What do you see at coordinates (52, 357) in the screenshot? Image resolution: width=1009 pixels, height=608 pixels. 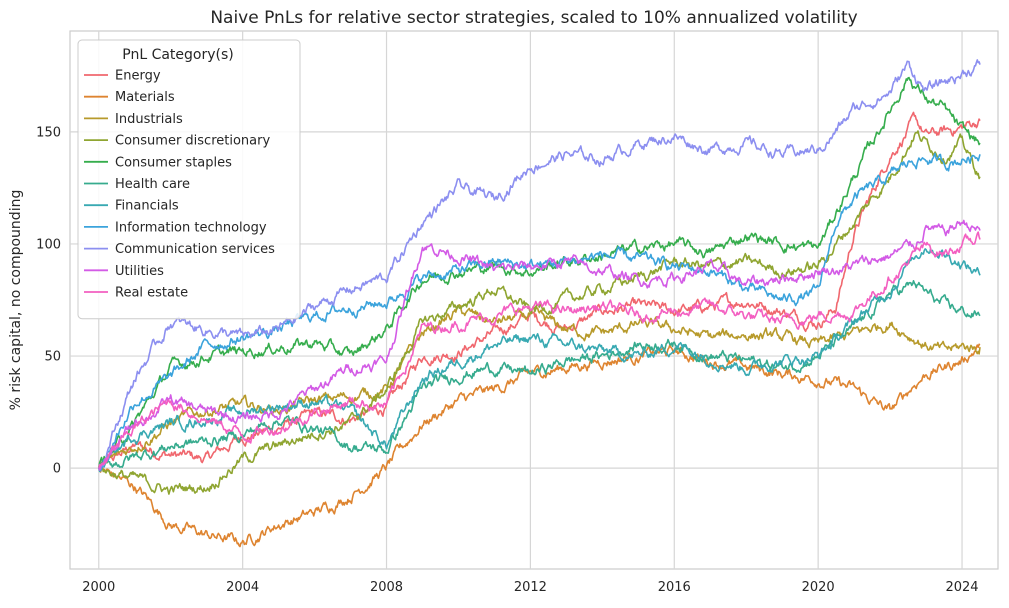 I see `y-tick-label: 50` at bounding box center [52, 357].